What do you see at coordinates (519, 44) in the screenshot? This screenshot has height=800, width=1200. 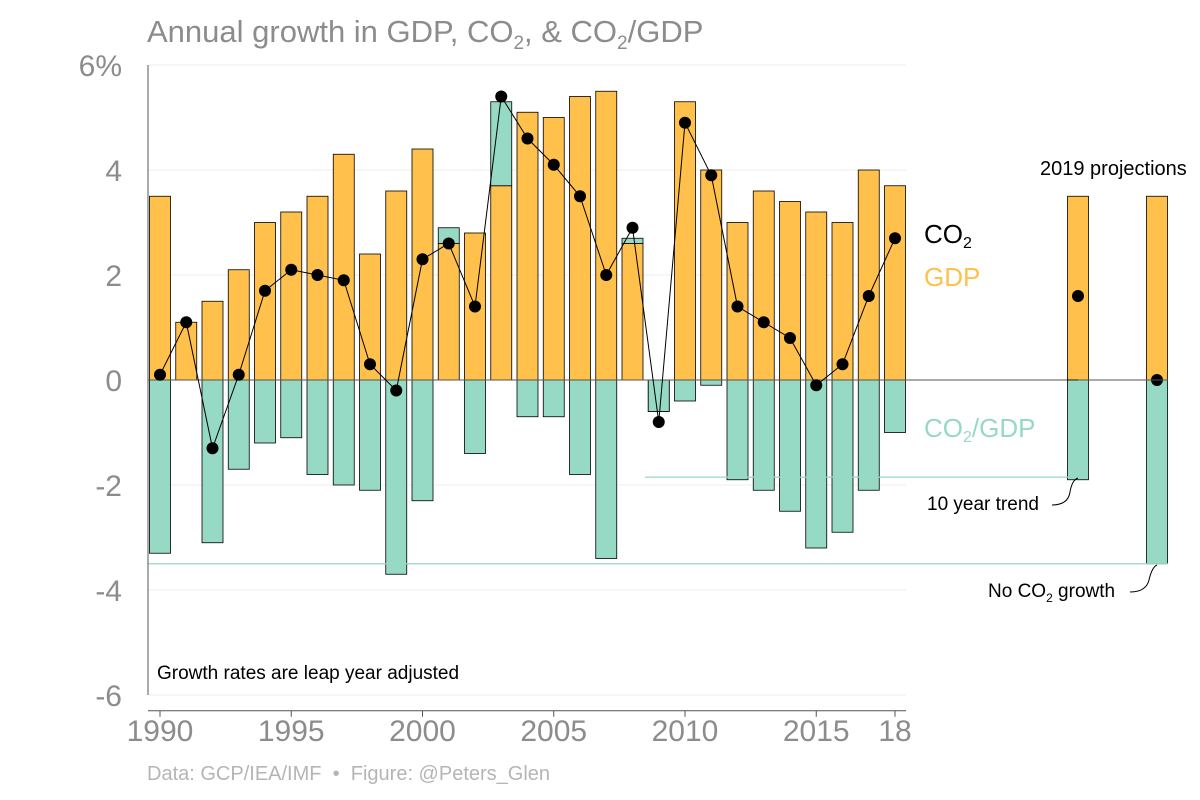 I see `title-subscript-1: 2` at bounding box center [519, 44].